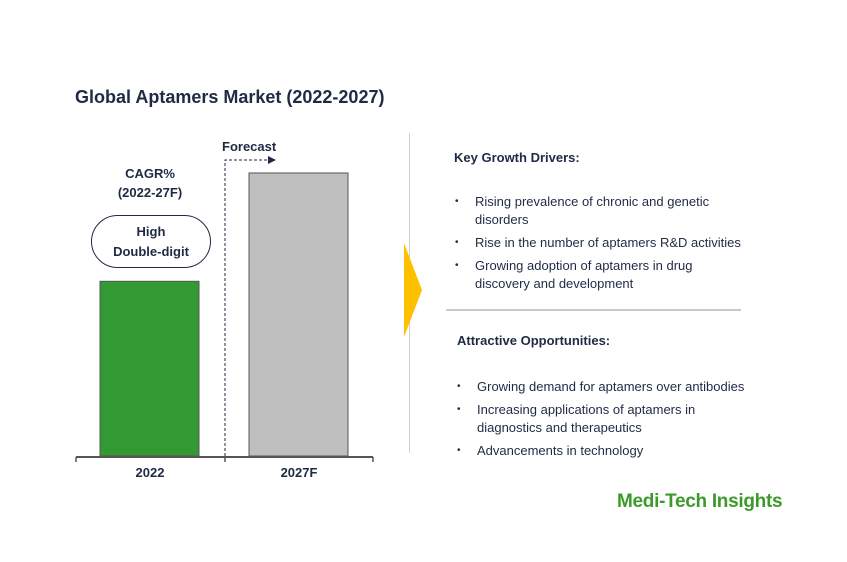  I want to click on cagr-label: CAGR% (2022-27F), so click(150, 183).